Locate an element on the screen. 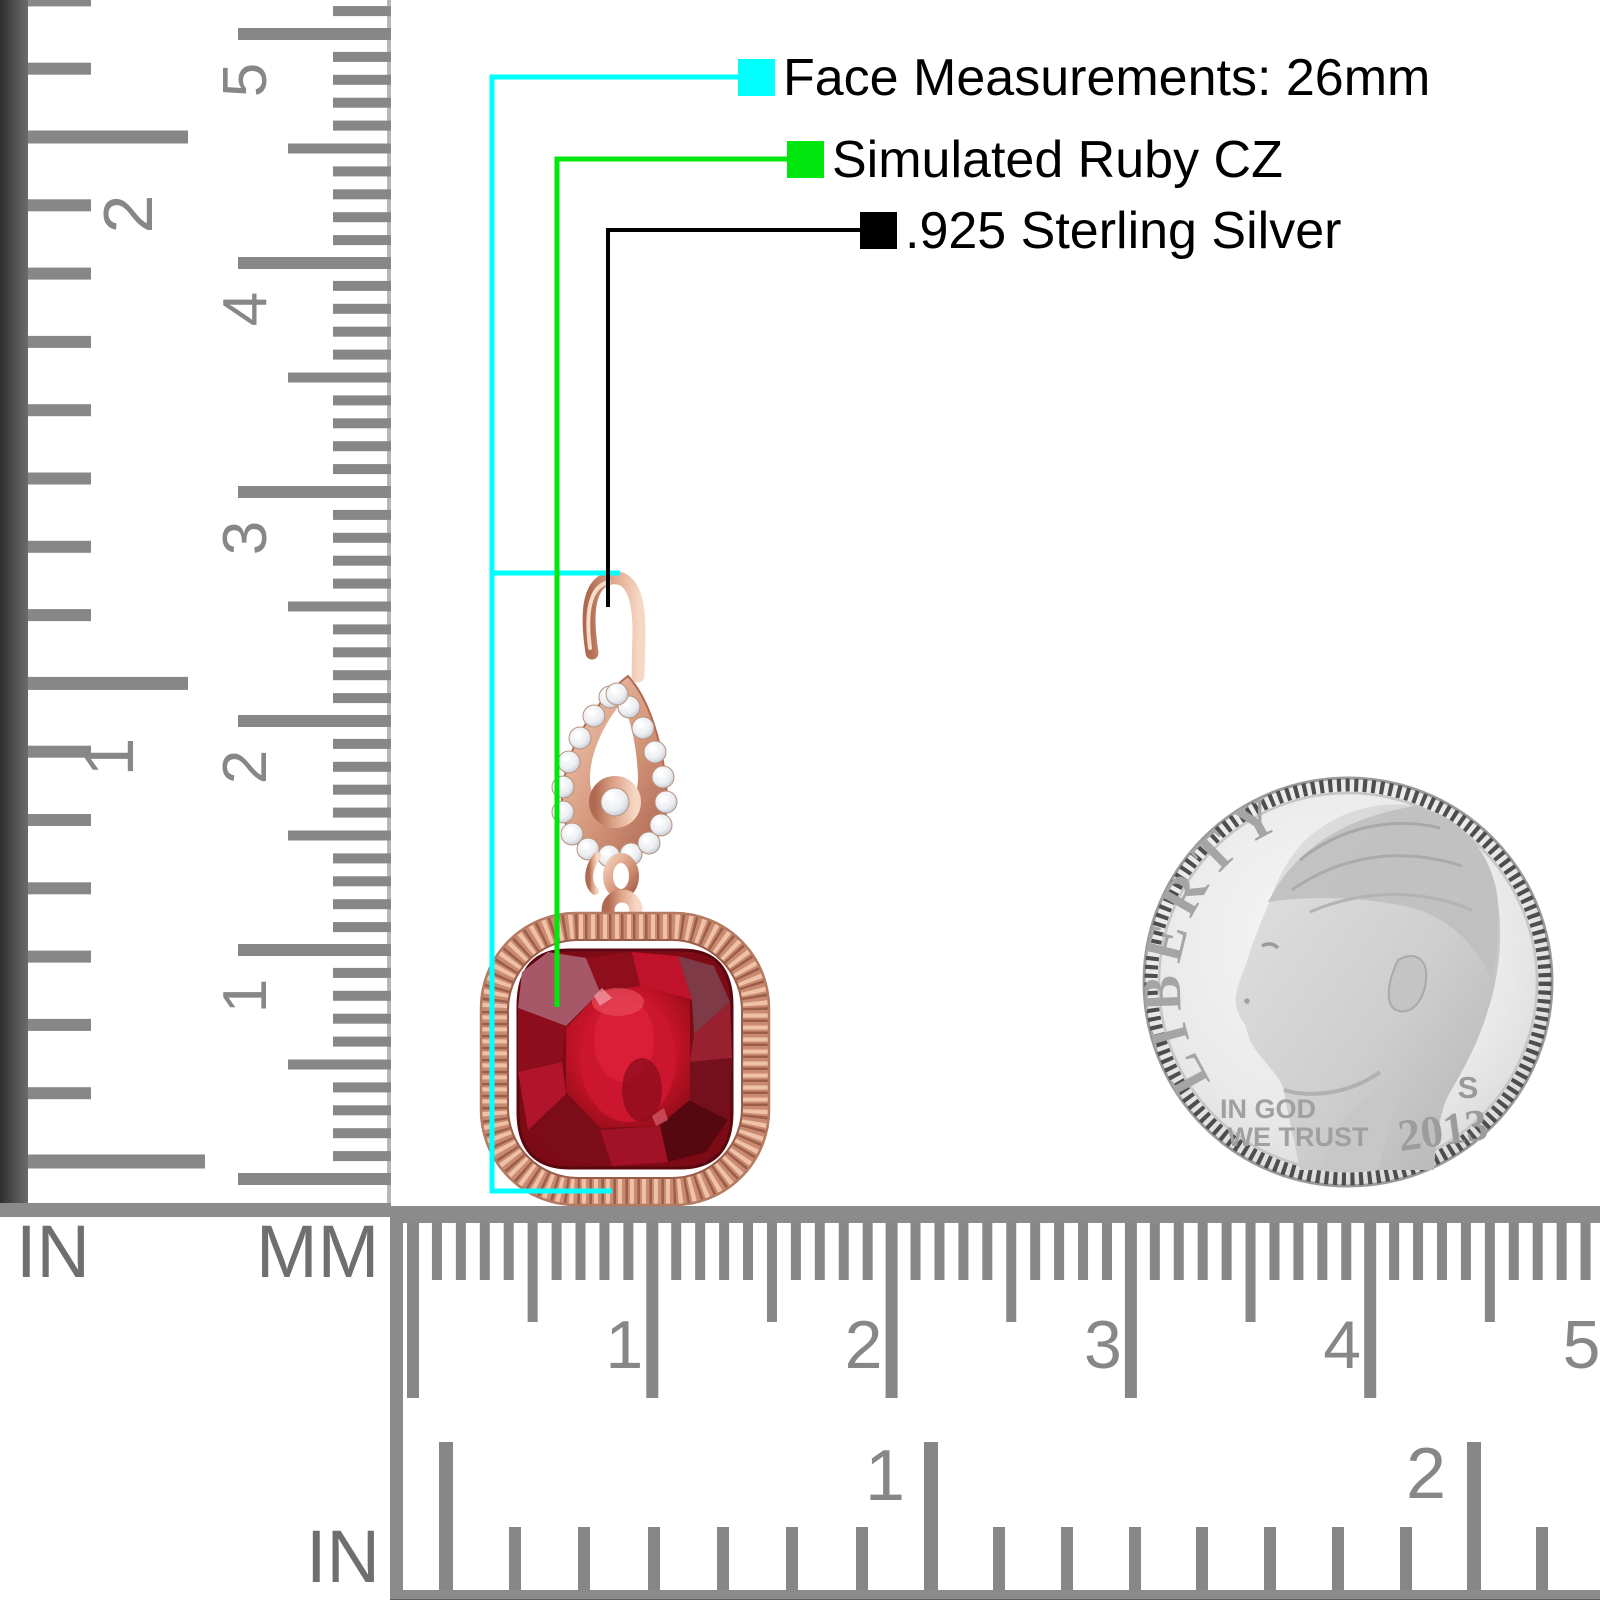 The image size is (1600, 1600). vertical-ruler-bottom-border is located at coordinates (195, 1210).